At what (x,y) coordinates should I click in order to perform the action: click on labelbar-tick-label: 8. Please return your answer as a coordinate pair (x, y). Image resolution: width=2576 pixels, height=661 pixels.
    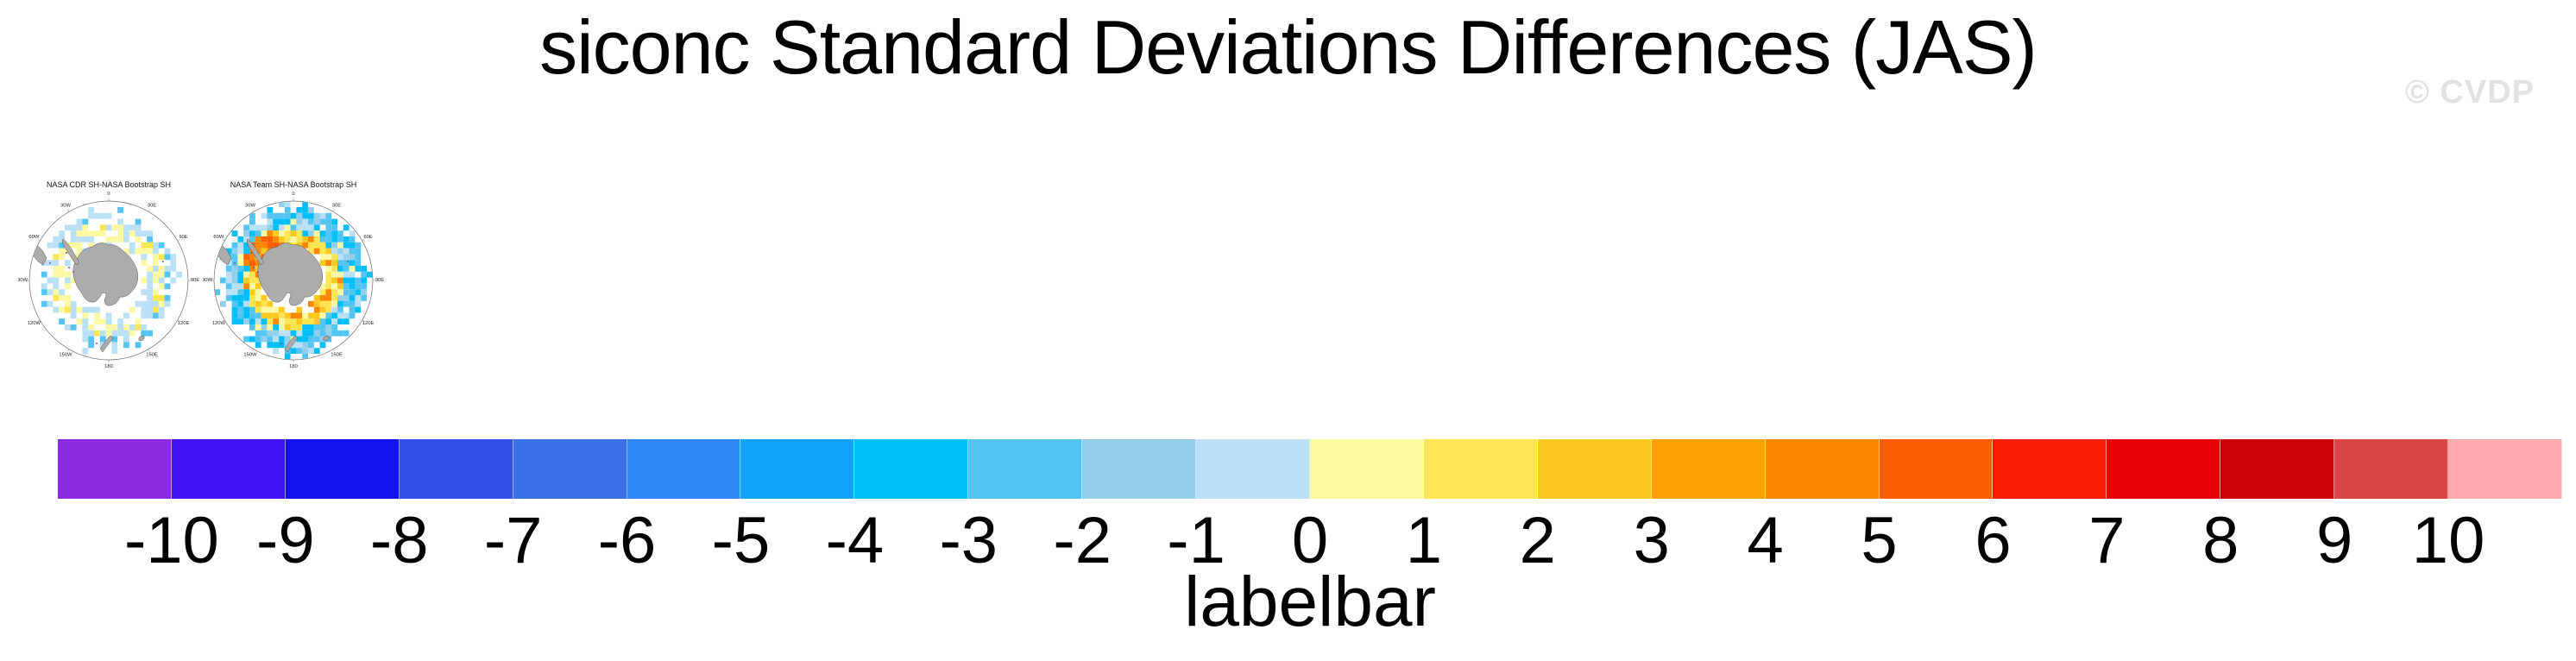
    Looking at the image, I should click on (2220, 540).